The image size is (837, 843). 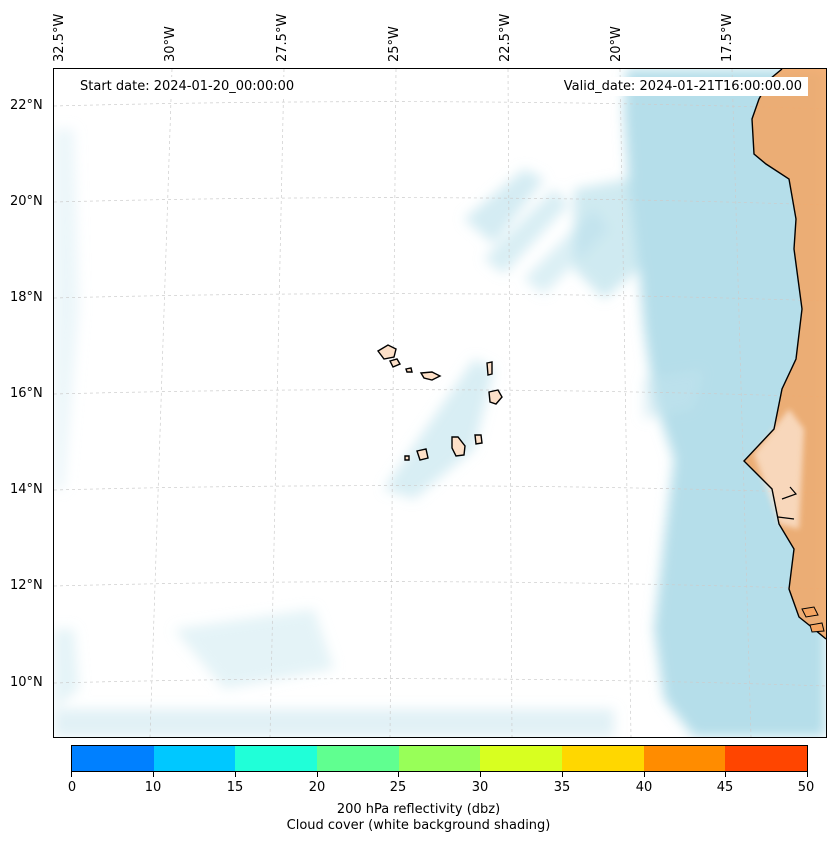 What do you see at coordinates (806, 787) in the screenshot?
I see `colorbar-ticklabel-50: 50` at bounding box center [806, 787].